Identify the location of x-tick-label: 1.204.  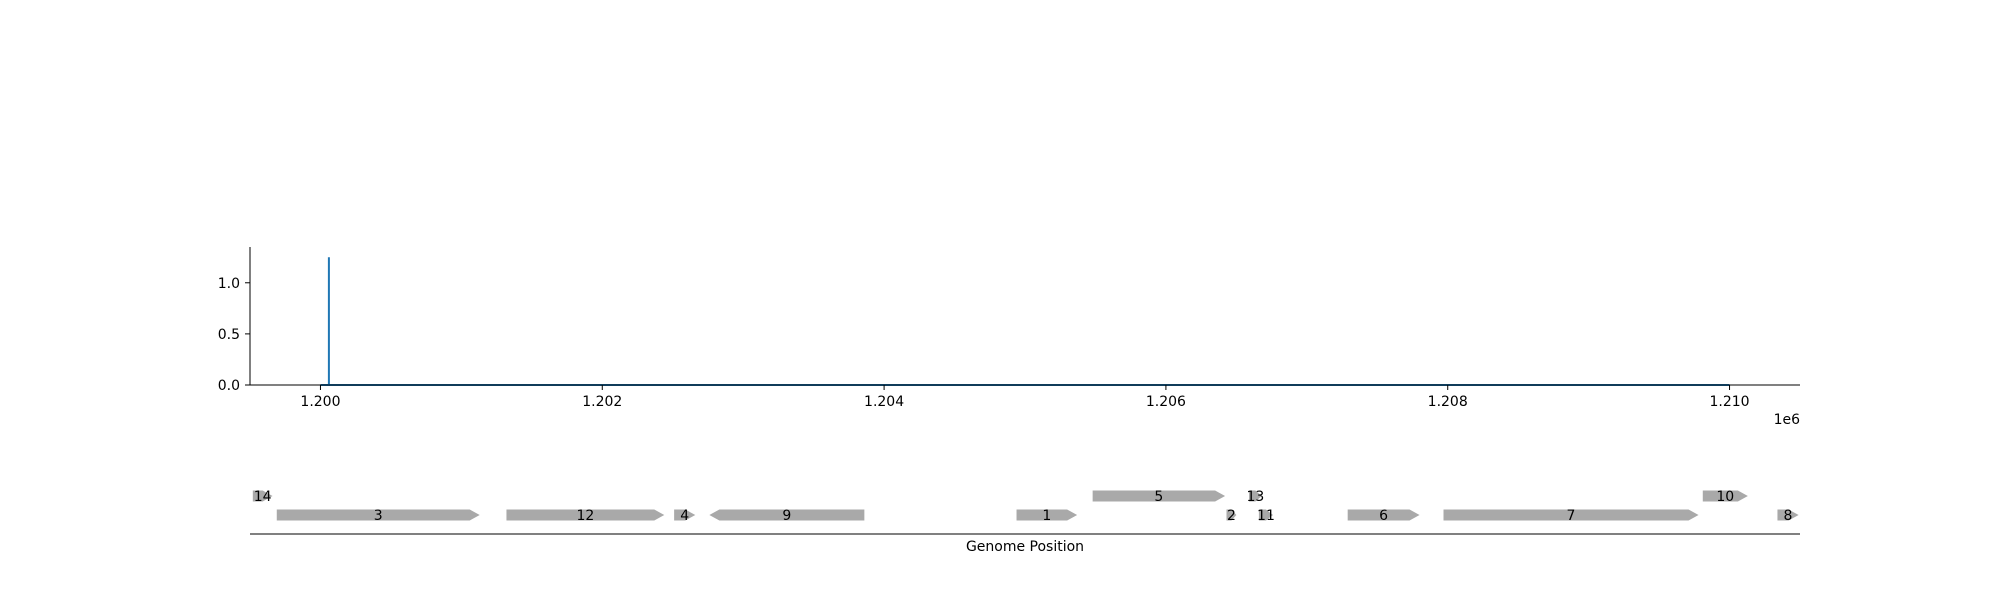
(884, 402).